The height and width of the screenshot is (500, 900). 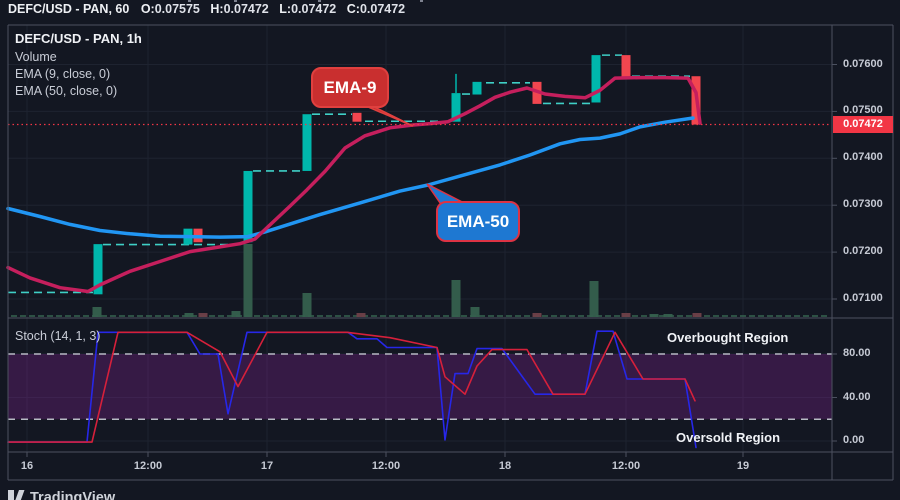 I want to click on last-price-badge: 0.07472, so click(x=863, y=124).